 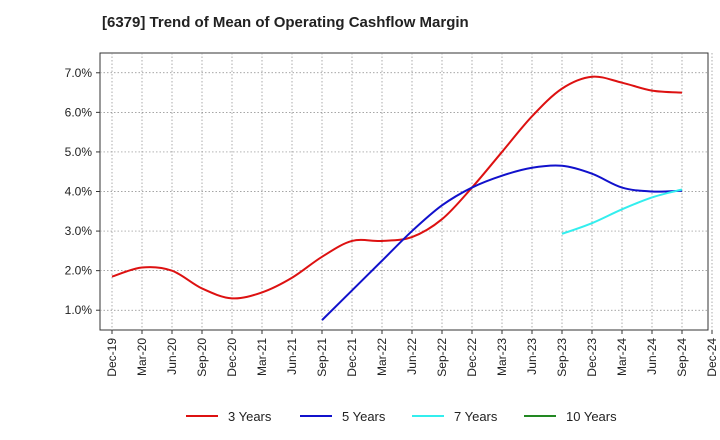 What do you see at coordinates (112, 357) in the screenshot?
I see `x-tick-label: Dec-19` at bounding box center [112, 357].